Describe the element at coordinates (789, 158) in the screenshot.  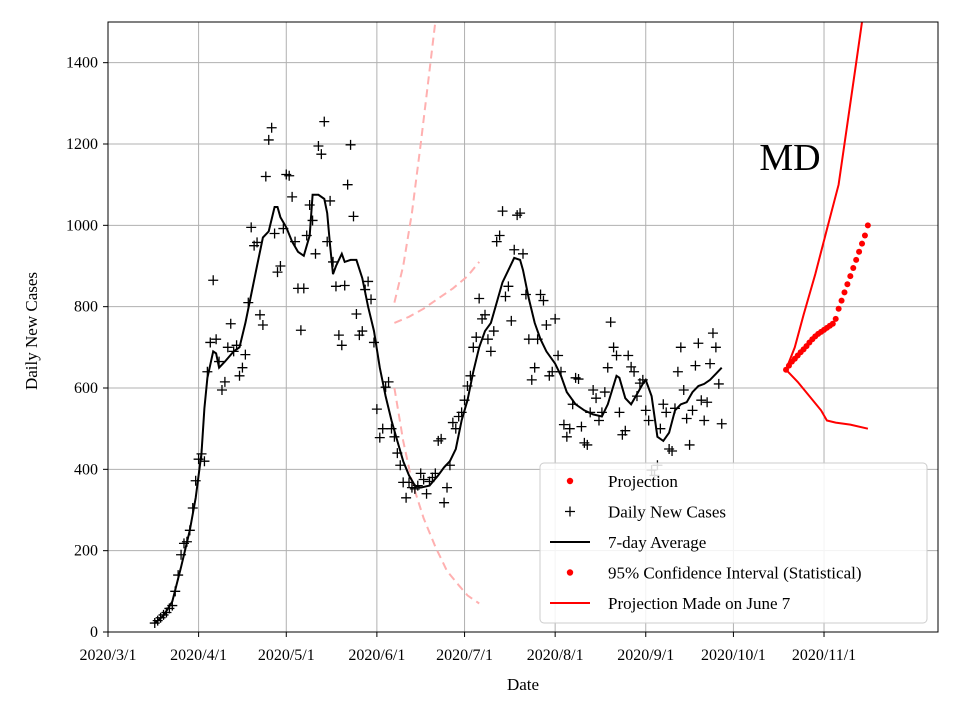
I see `state-annotation: MD` at that location.